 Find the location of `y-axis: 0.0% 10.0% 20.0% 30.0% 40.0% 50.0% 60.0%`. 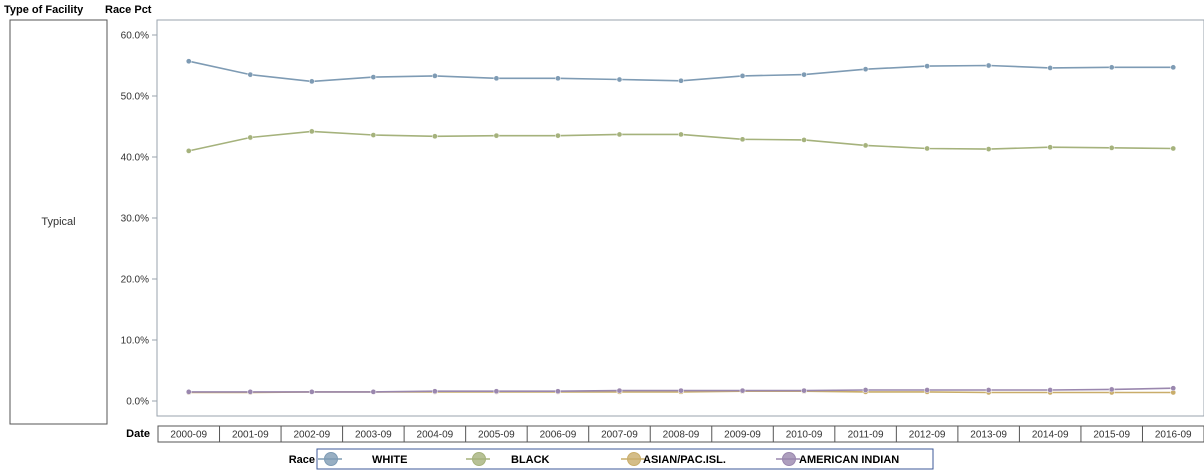

y-axis: 0.0% 10.0% 20.0% 30.0% 40.0% 50.0% 60.0% is located at coordinates (139, 219).